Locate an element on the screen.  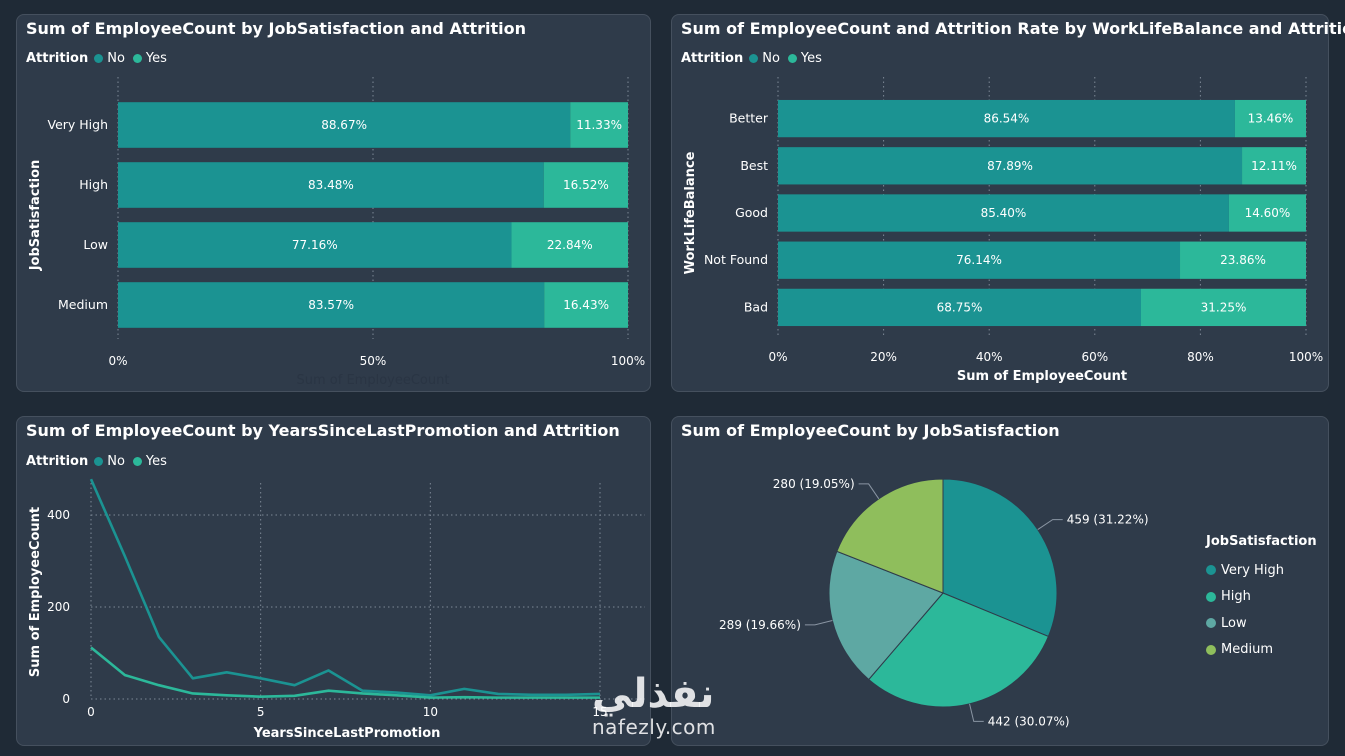
work-life-bar-no-bad is located at coordinates (959, 307).